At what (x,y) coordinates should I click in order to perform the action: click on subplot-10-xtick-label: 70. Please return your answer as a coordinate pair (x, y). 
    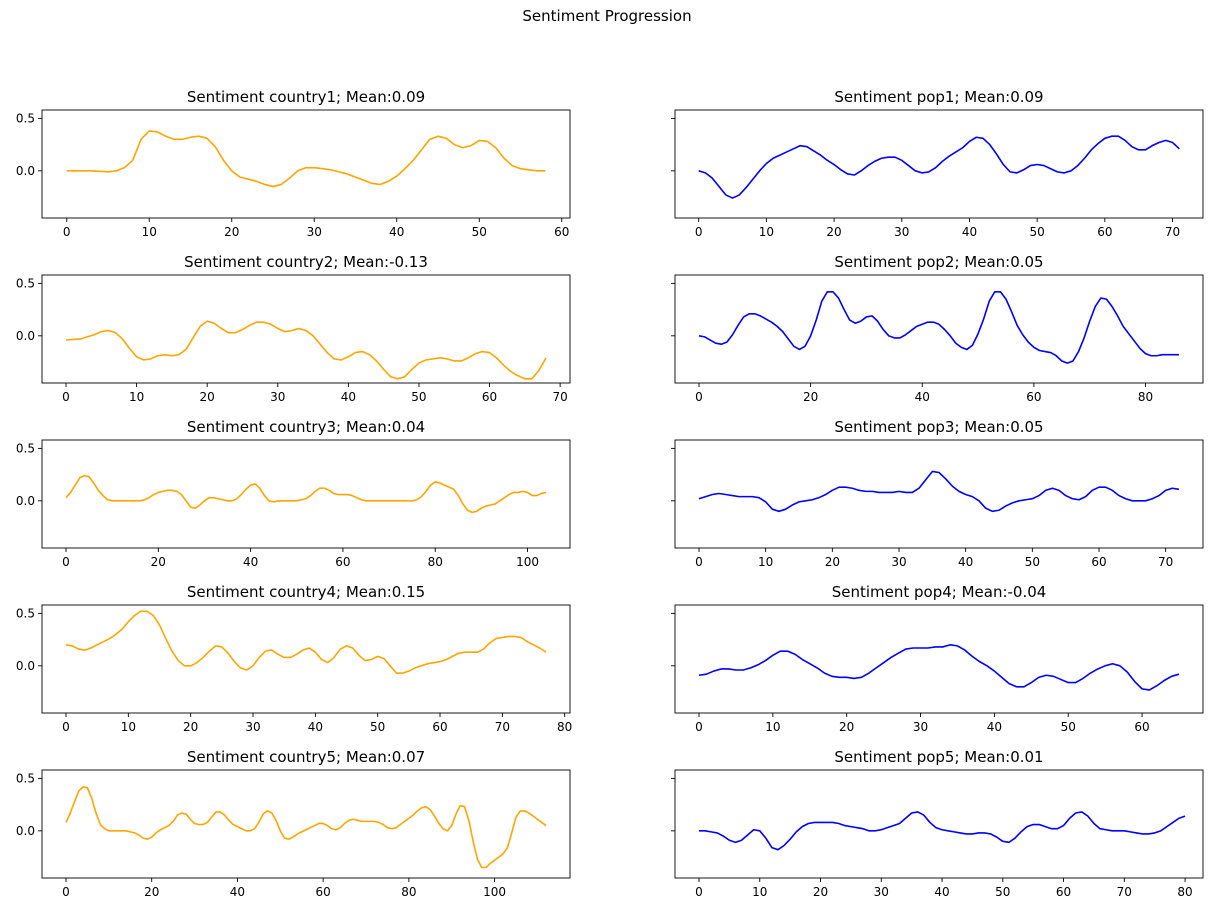
    Looking at the image, I should click on (1124, 892).